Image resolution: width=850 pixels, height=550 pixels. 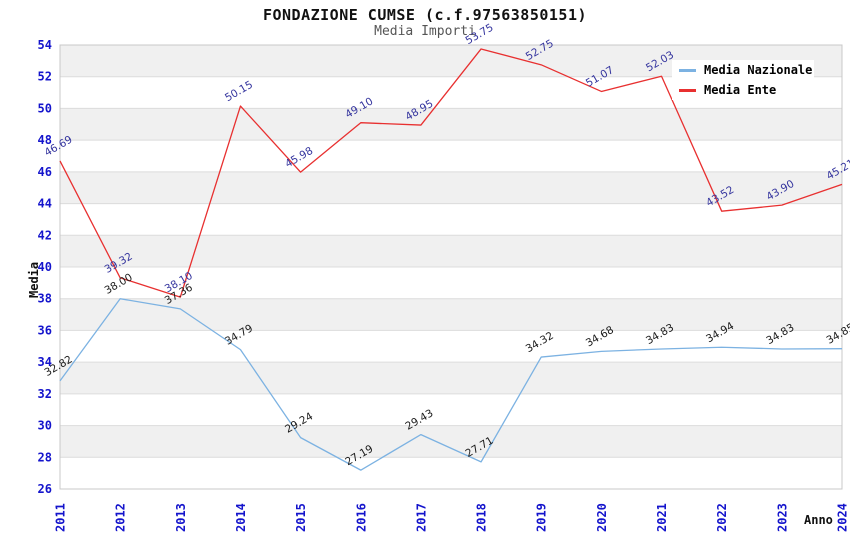 I want to click on y-tick-label: 50, so click(x=45, y=108).